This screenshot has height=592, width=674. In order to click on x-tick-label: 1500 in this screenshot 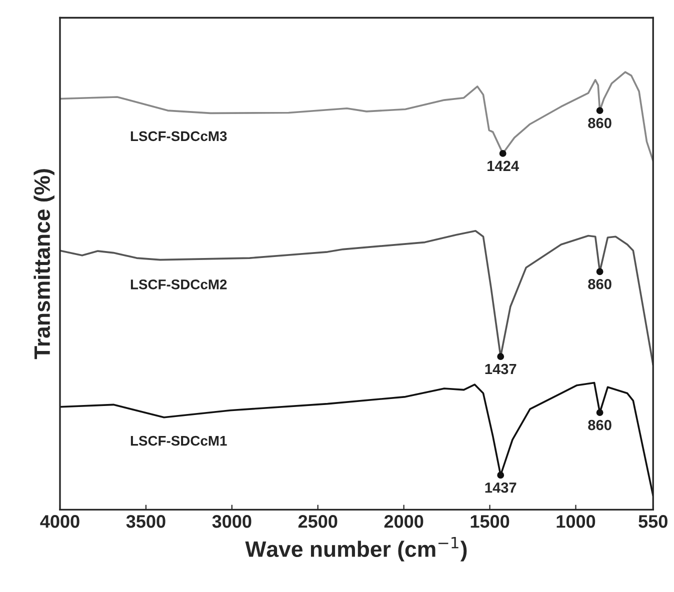, I will do `click(490, 521)`.